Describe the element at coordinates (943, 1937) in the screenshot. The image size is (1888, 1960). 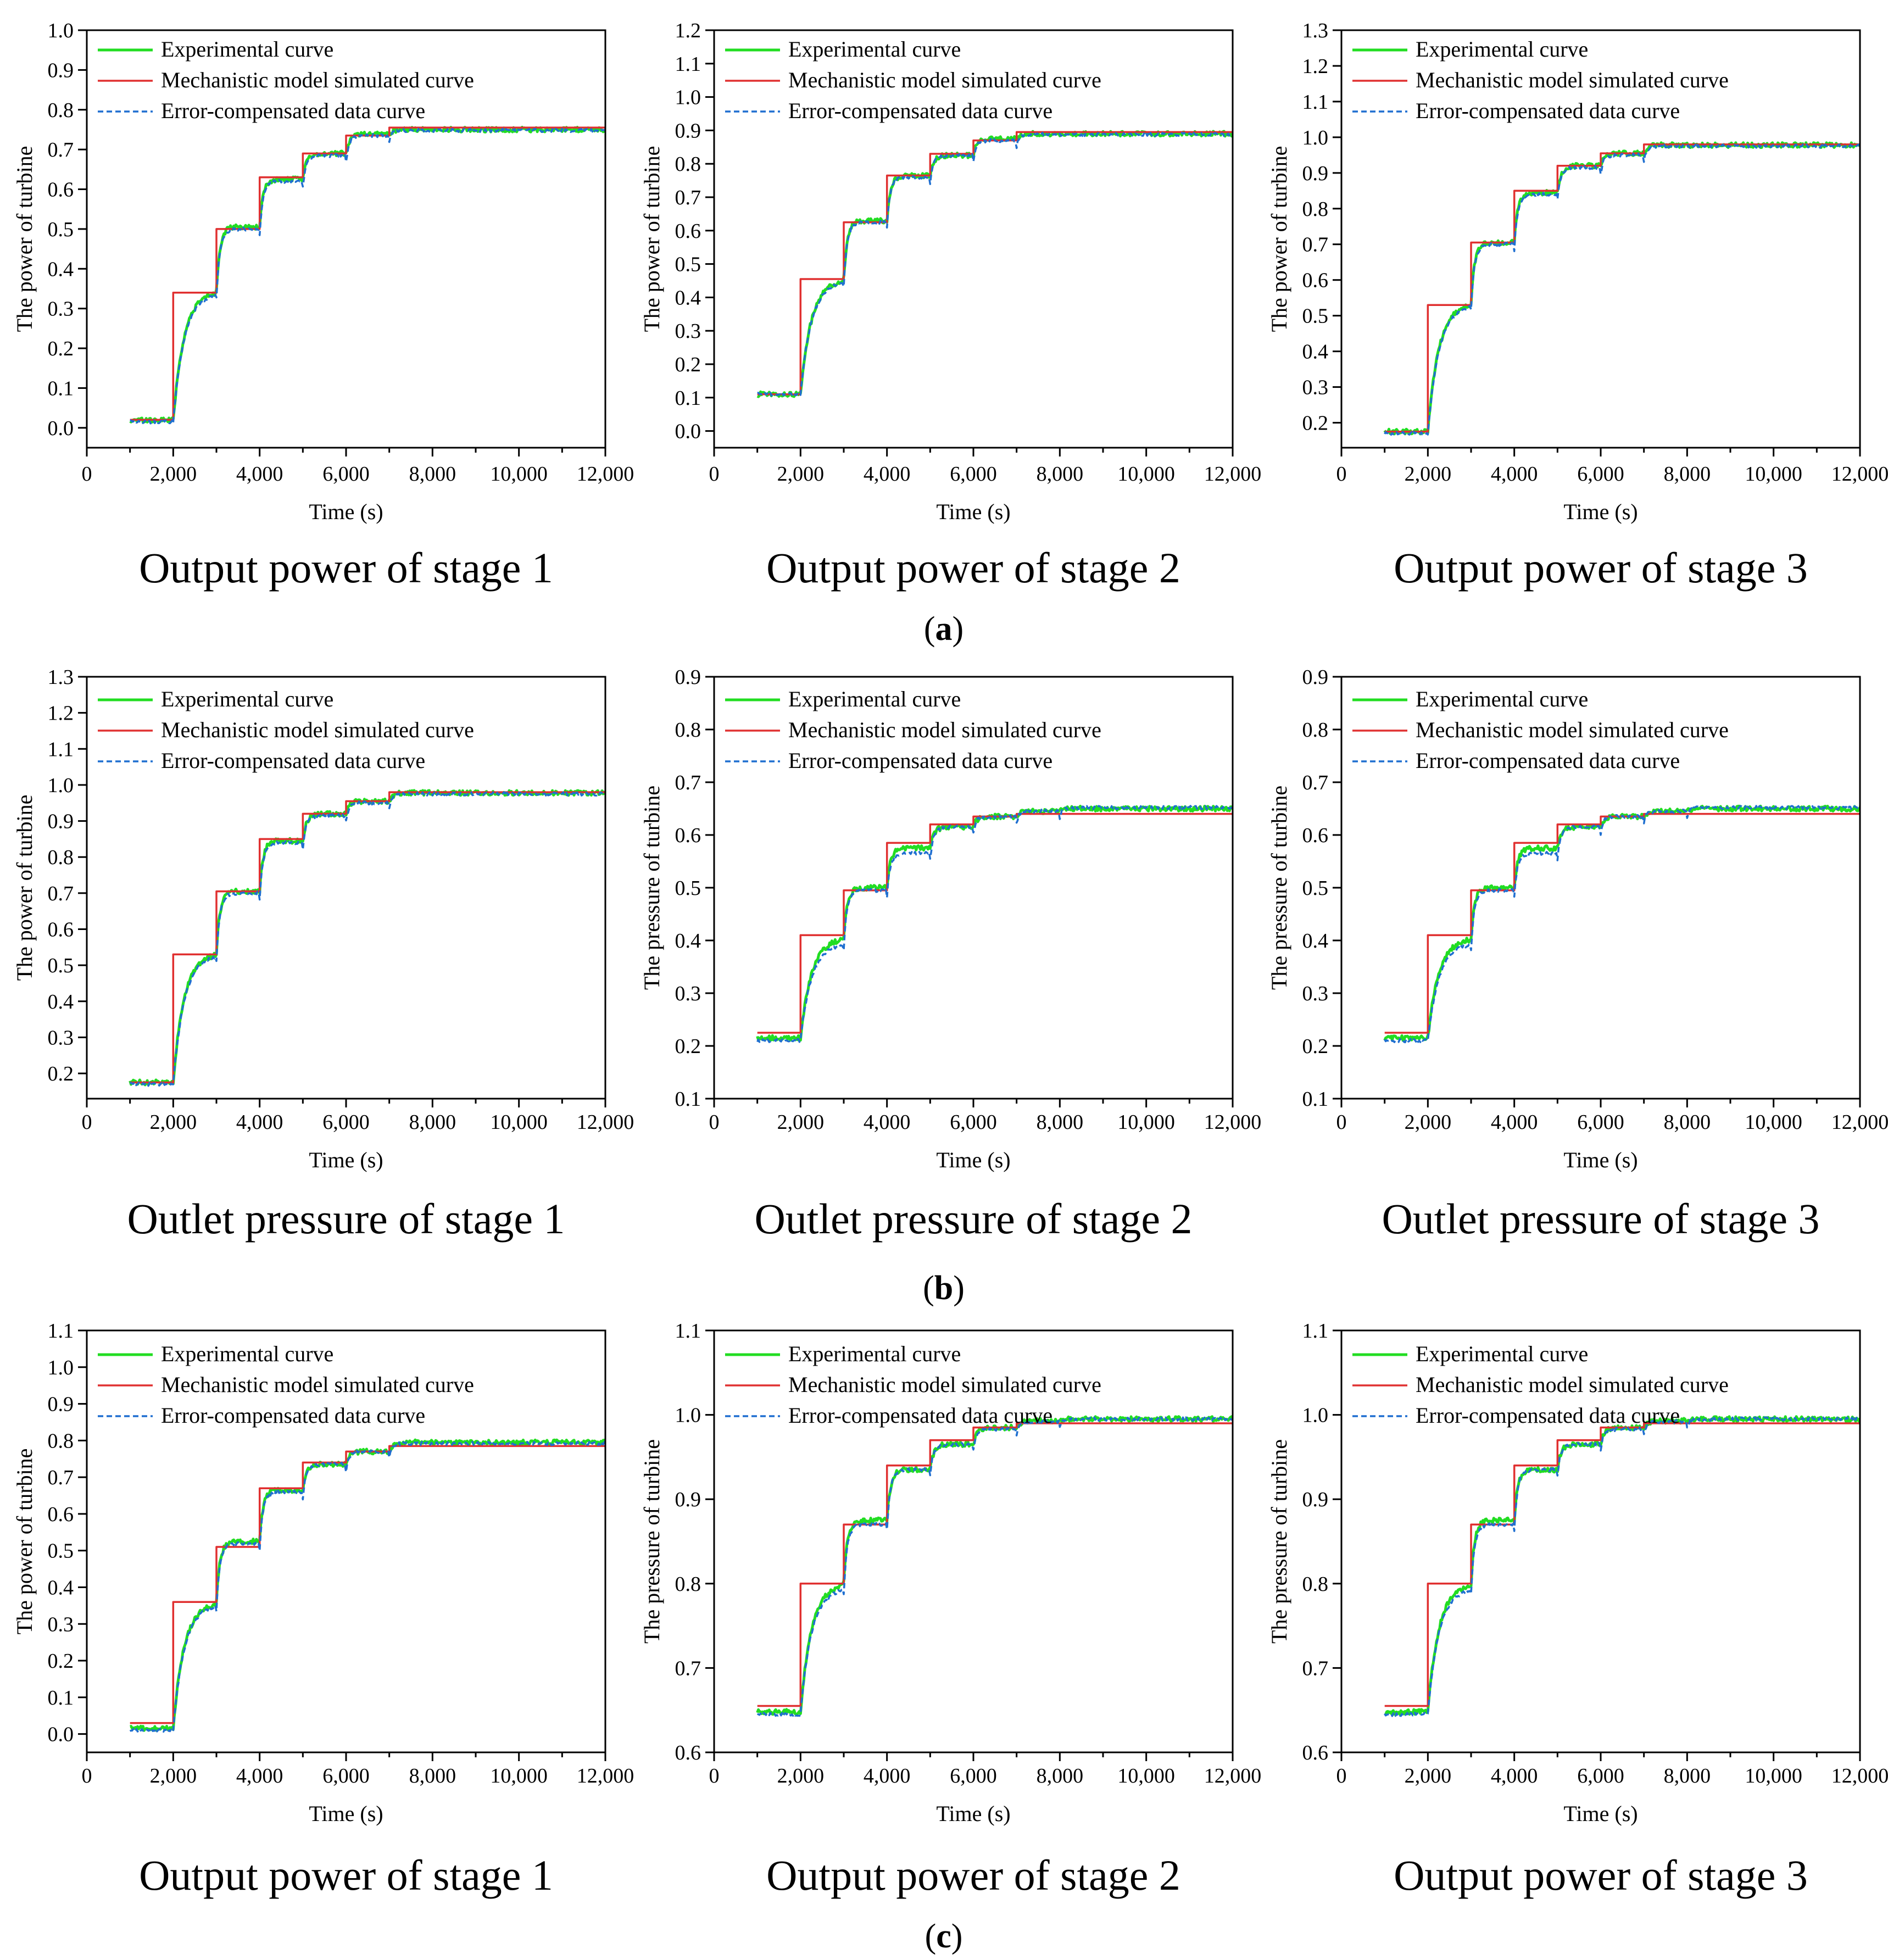
I see `row-label-letter: c` at that location.